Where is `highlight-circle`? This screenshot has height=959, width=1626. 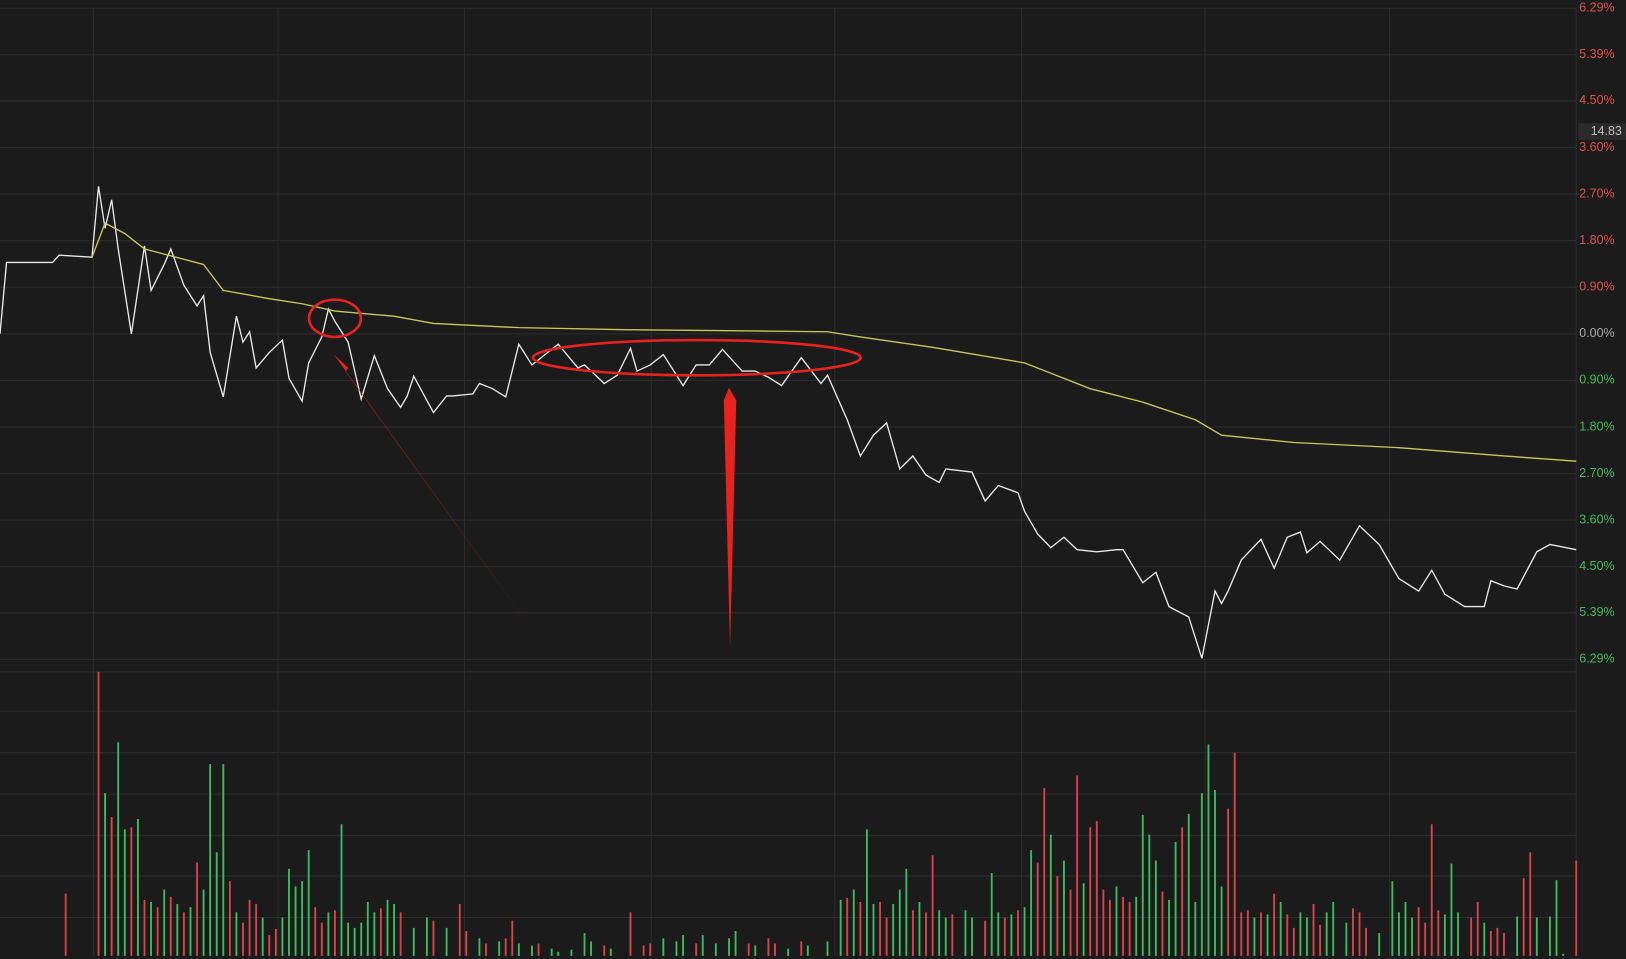
highlight-circle is located at coordinates (335, 318).